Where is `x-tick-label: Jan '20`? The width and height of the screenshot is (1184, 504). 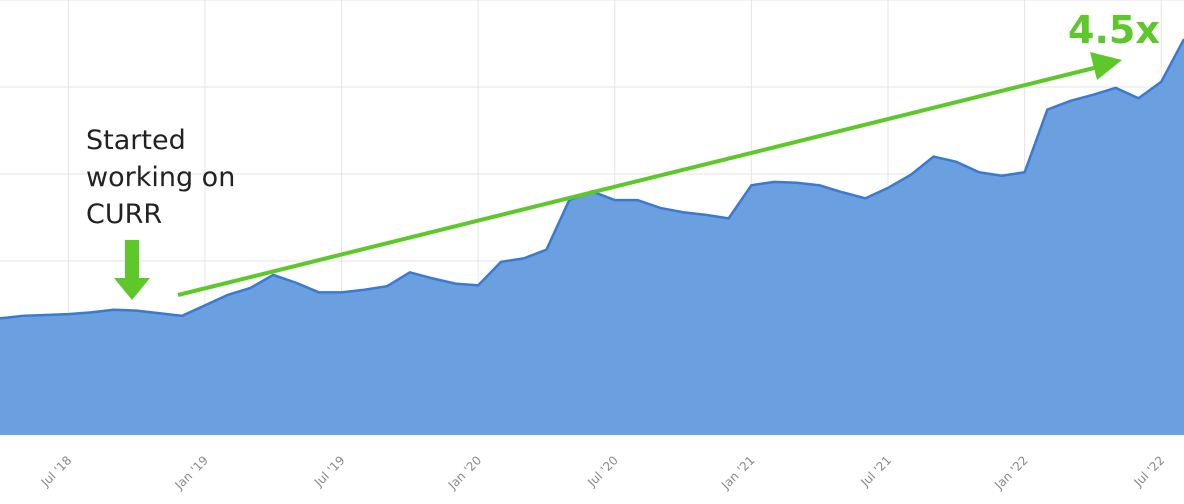
x-tick-label: Jan '20 is located at coordinates (465, 473).